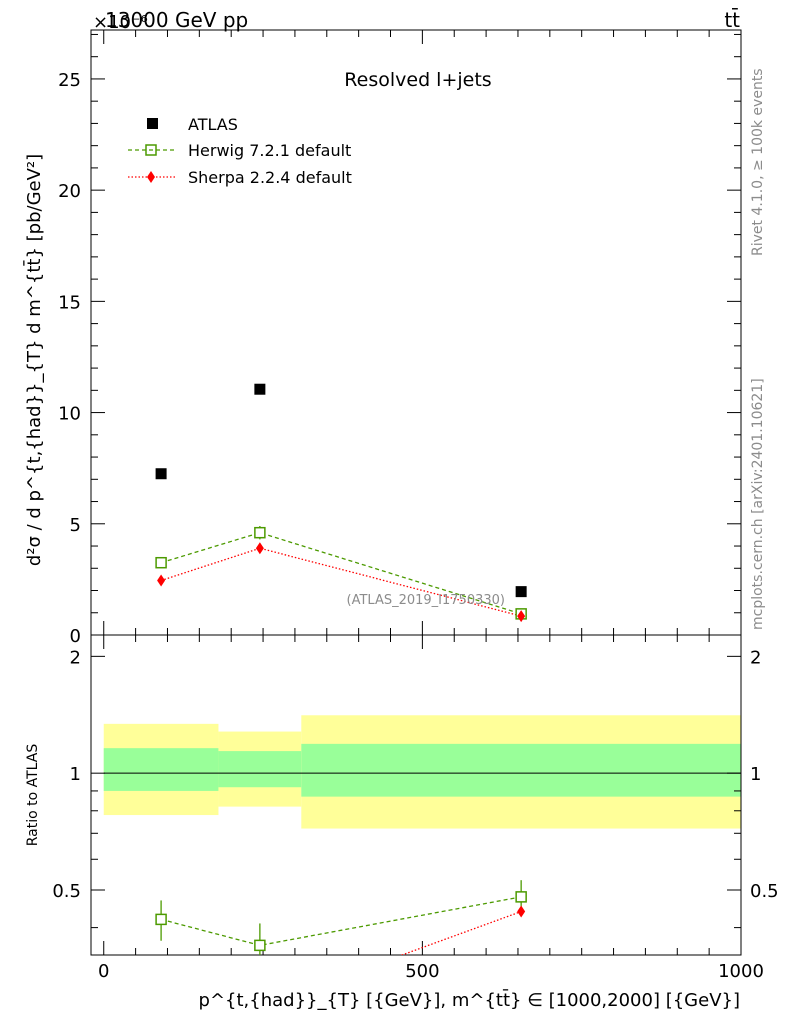 This screenshot has height=1024, width=786. Describe the element at coordinates (269, 150) in the screenshot. I see `legend-herwig-label: Herwig 7.2.1 default` at that location.